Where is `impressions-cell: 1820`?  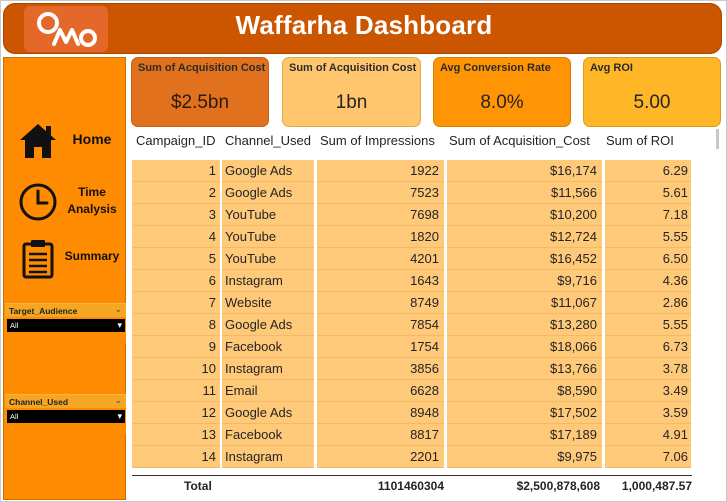 impressions-cell: 1820 is located at coordinates (380, 237).